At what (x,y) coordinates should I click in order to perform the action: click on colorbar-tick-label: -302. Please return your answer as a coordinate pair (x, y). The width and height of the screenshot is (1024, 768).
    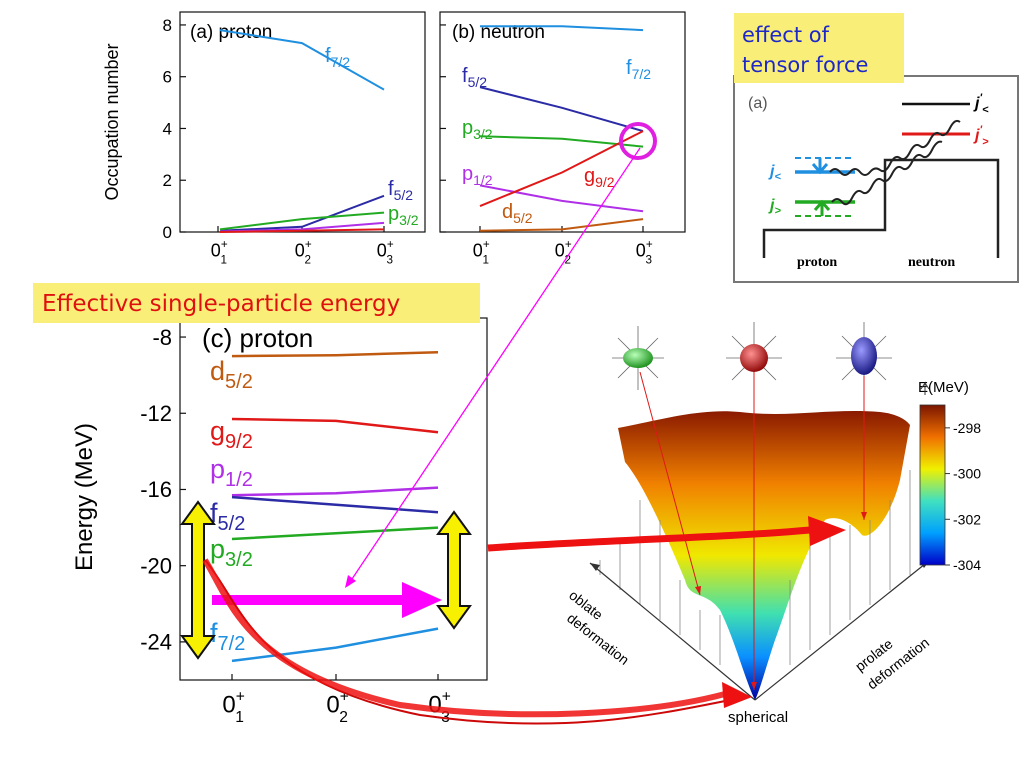
    Looking at the image, I should click on (967, 519).